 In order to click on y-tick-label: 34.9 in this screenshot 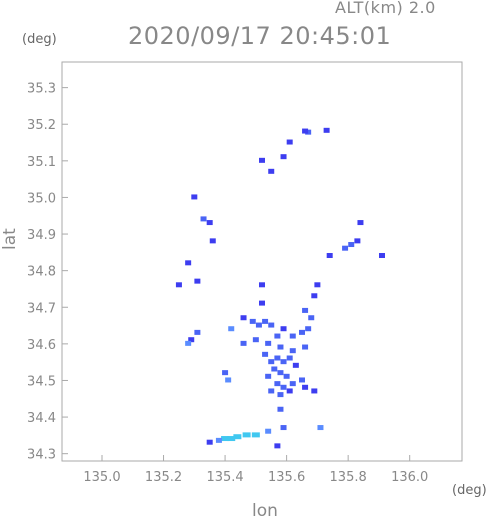, I will do `click(41, 235)`.